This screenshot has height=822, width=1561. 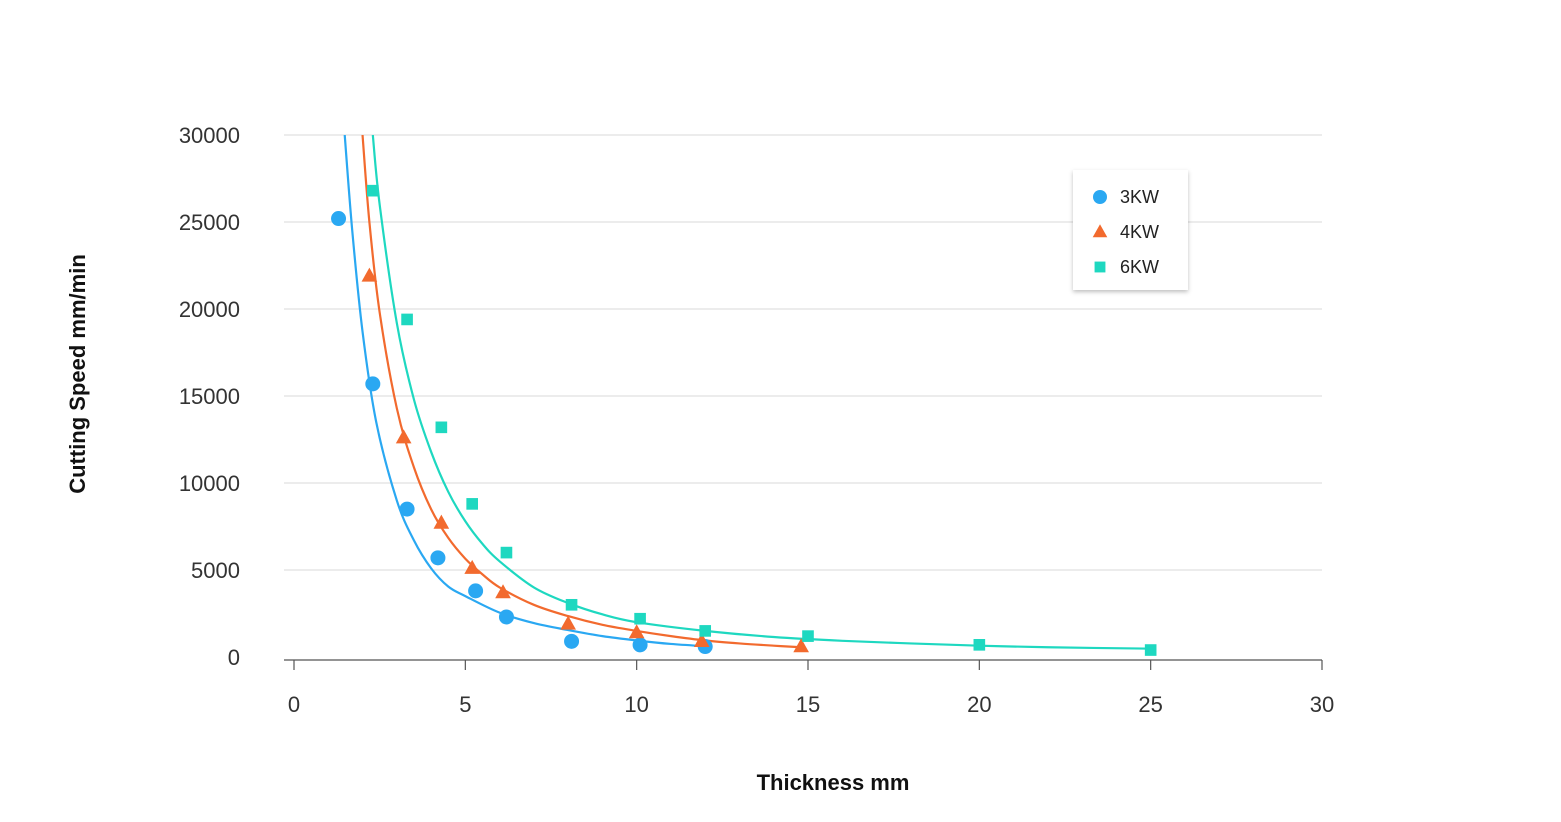 What do you see at coordinates (636, 704) in the screenshot?
I see `x-tick-label: 10` at bounding box center [636, 704].